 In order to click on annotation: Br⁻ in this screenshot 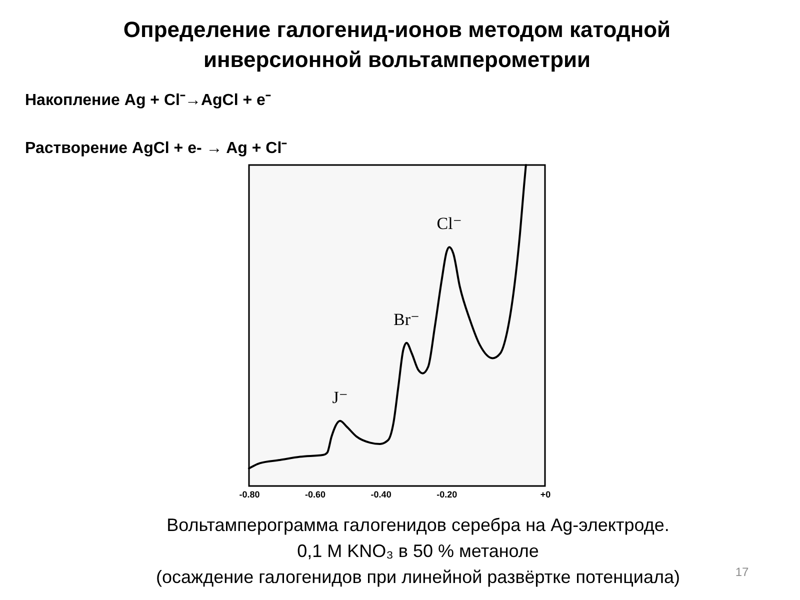, I will do `click(407, 319)`.